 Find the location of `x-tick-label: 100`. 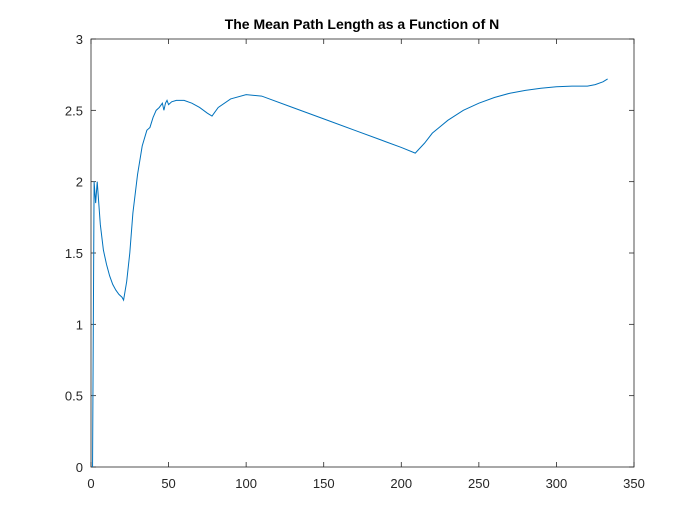

x-tick-label: 100 is located at coordinates (246, 483).